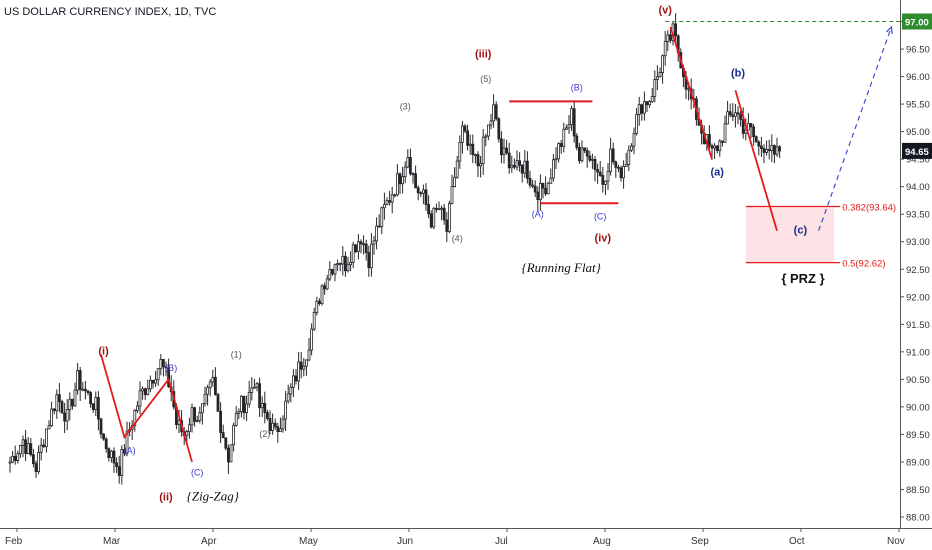  I want to click on wave-label: (1), so click(236, 354).